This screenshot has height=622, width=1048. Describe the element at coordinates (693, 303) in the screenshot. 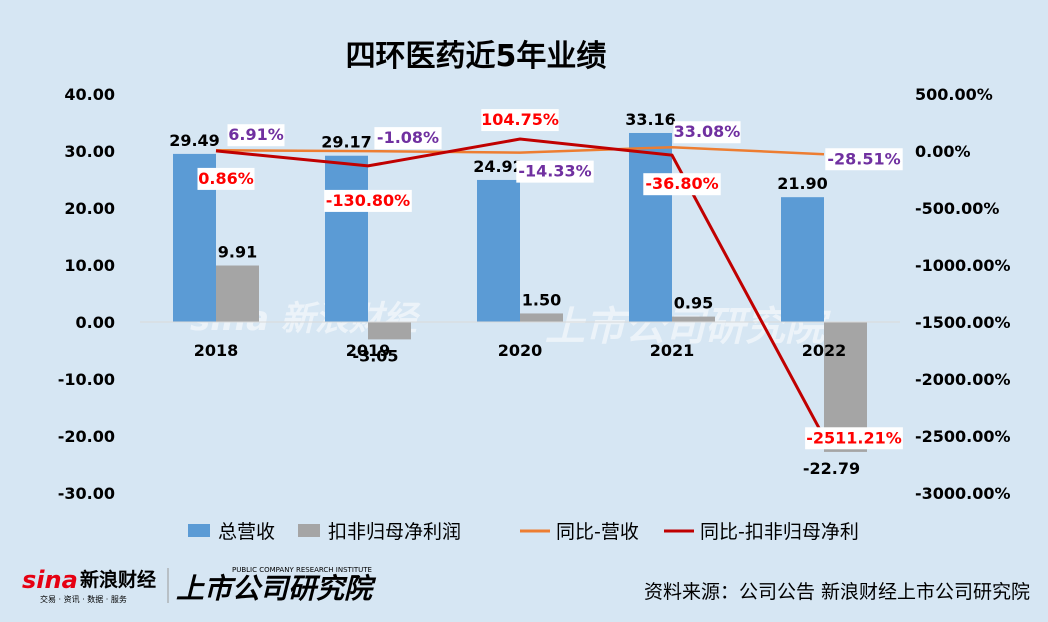

I see `profit-label: 0.95` at that location.